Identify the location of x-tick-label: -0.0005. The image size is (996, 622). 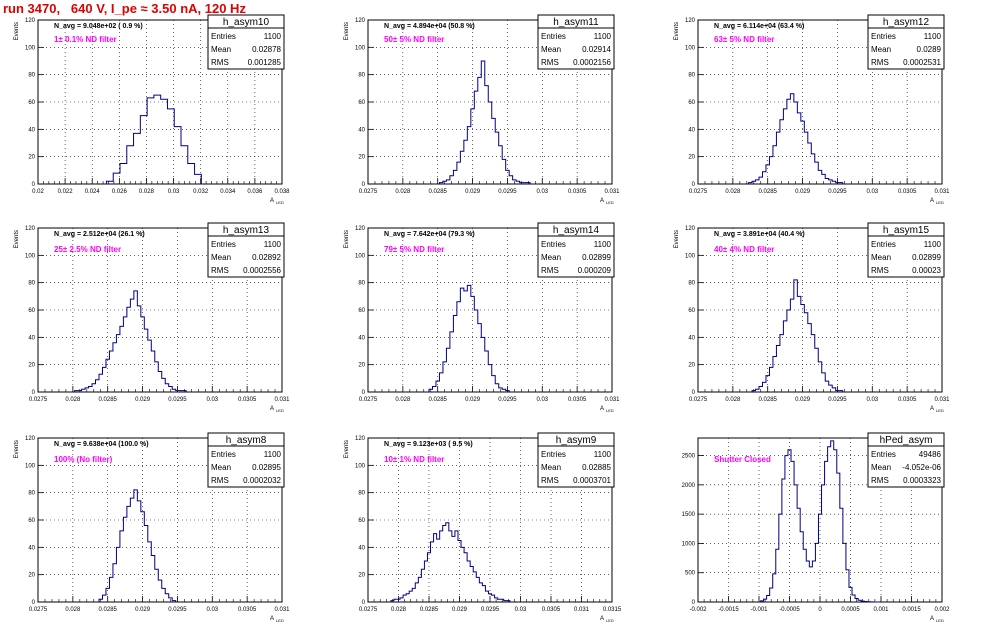
(789, 610).